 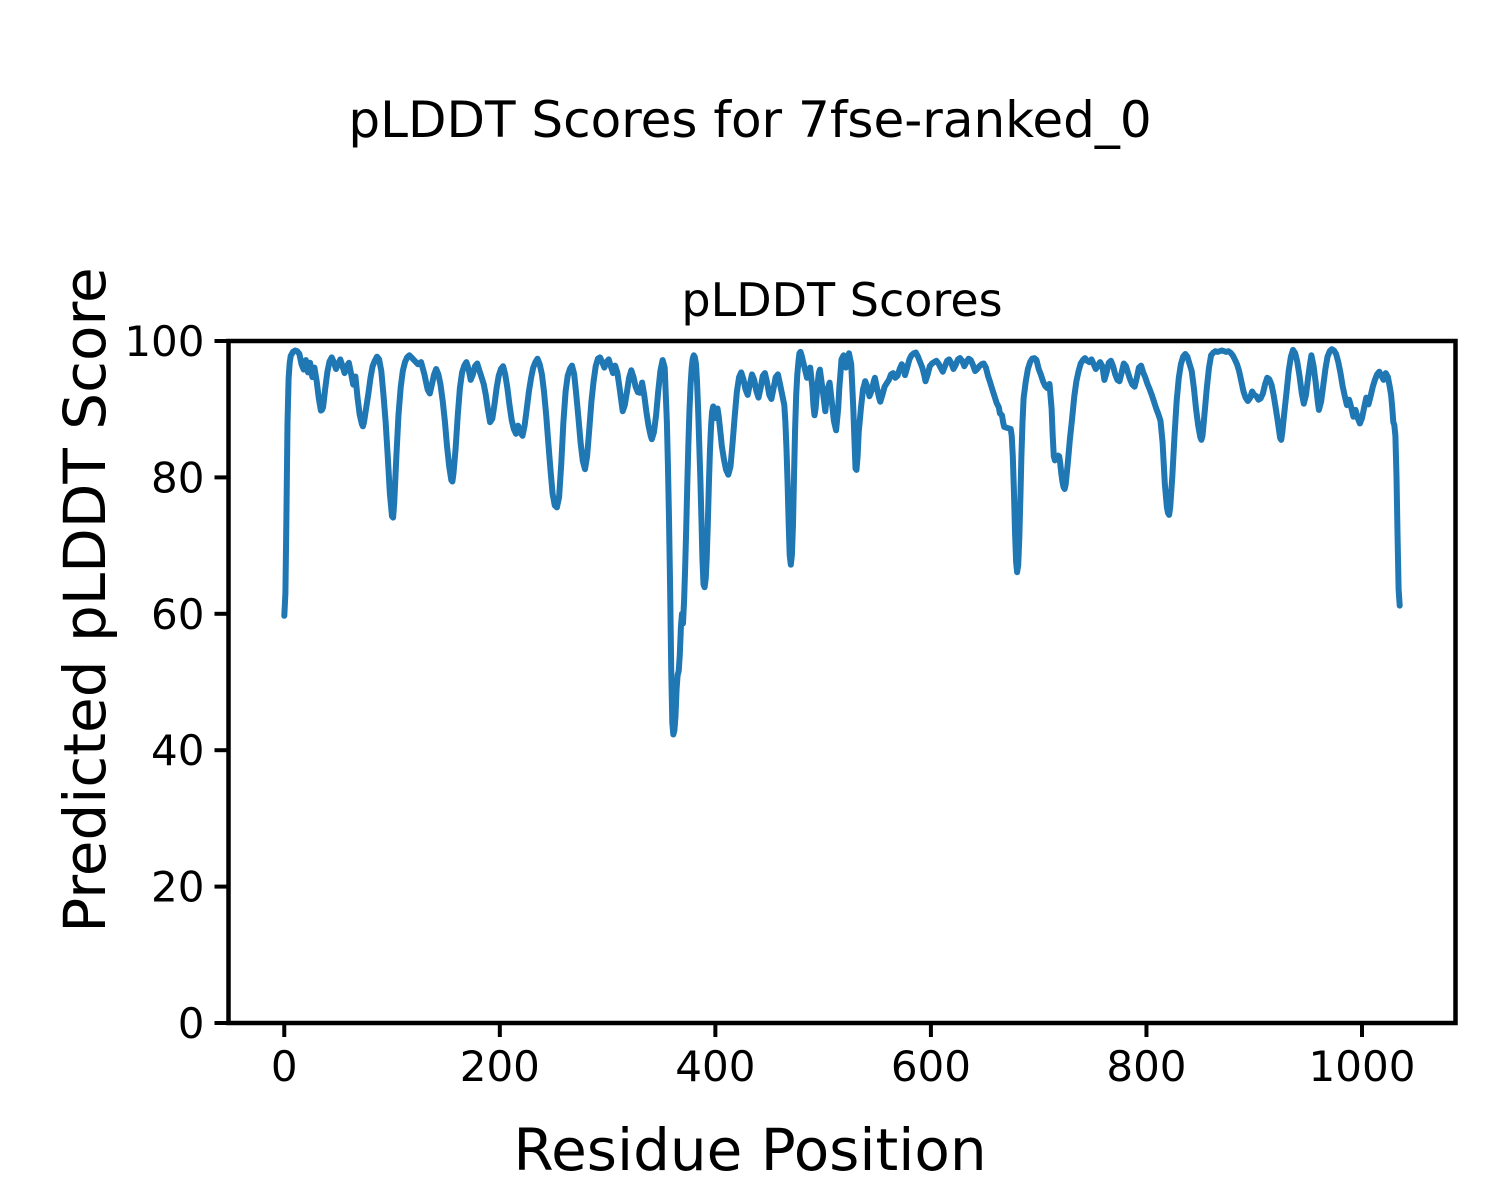 I want to click on x-tick-label: 400, so click(x=715, y=1066).